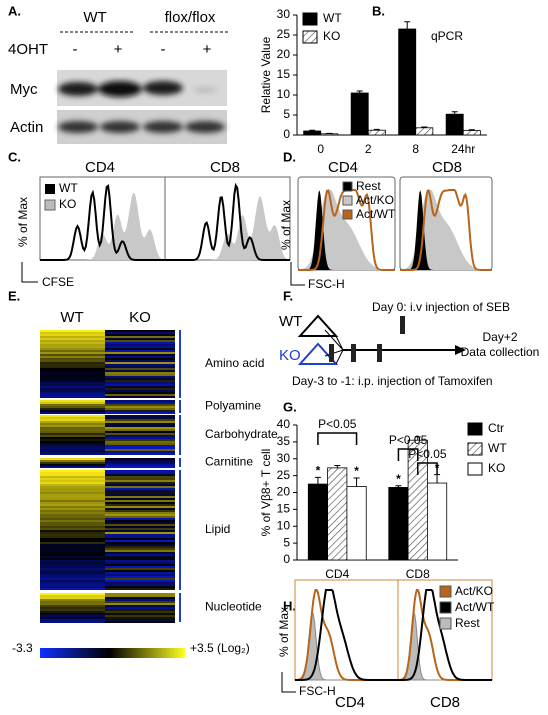  I want to click on annotation: *, so click(437, 468).